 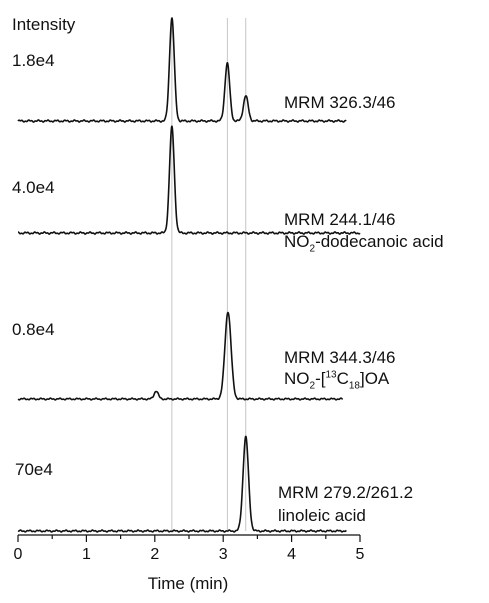 I want to click on panel-3-compound-mid: -[, so click(x=320, y=378).